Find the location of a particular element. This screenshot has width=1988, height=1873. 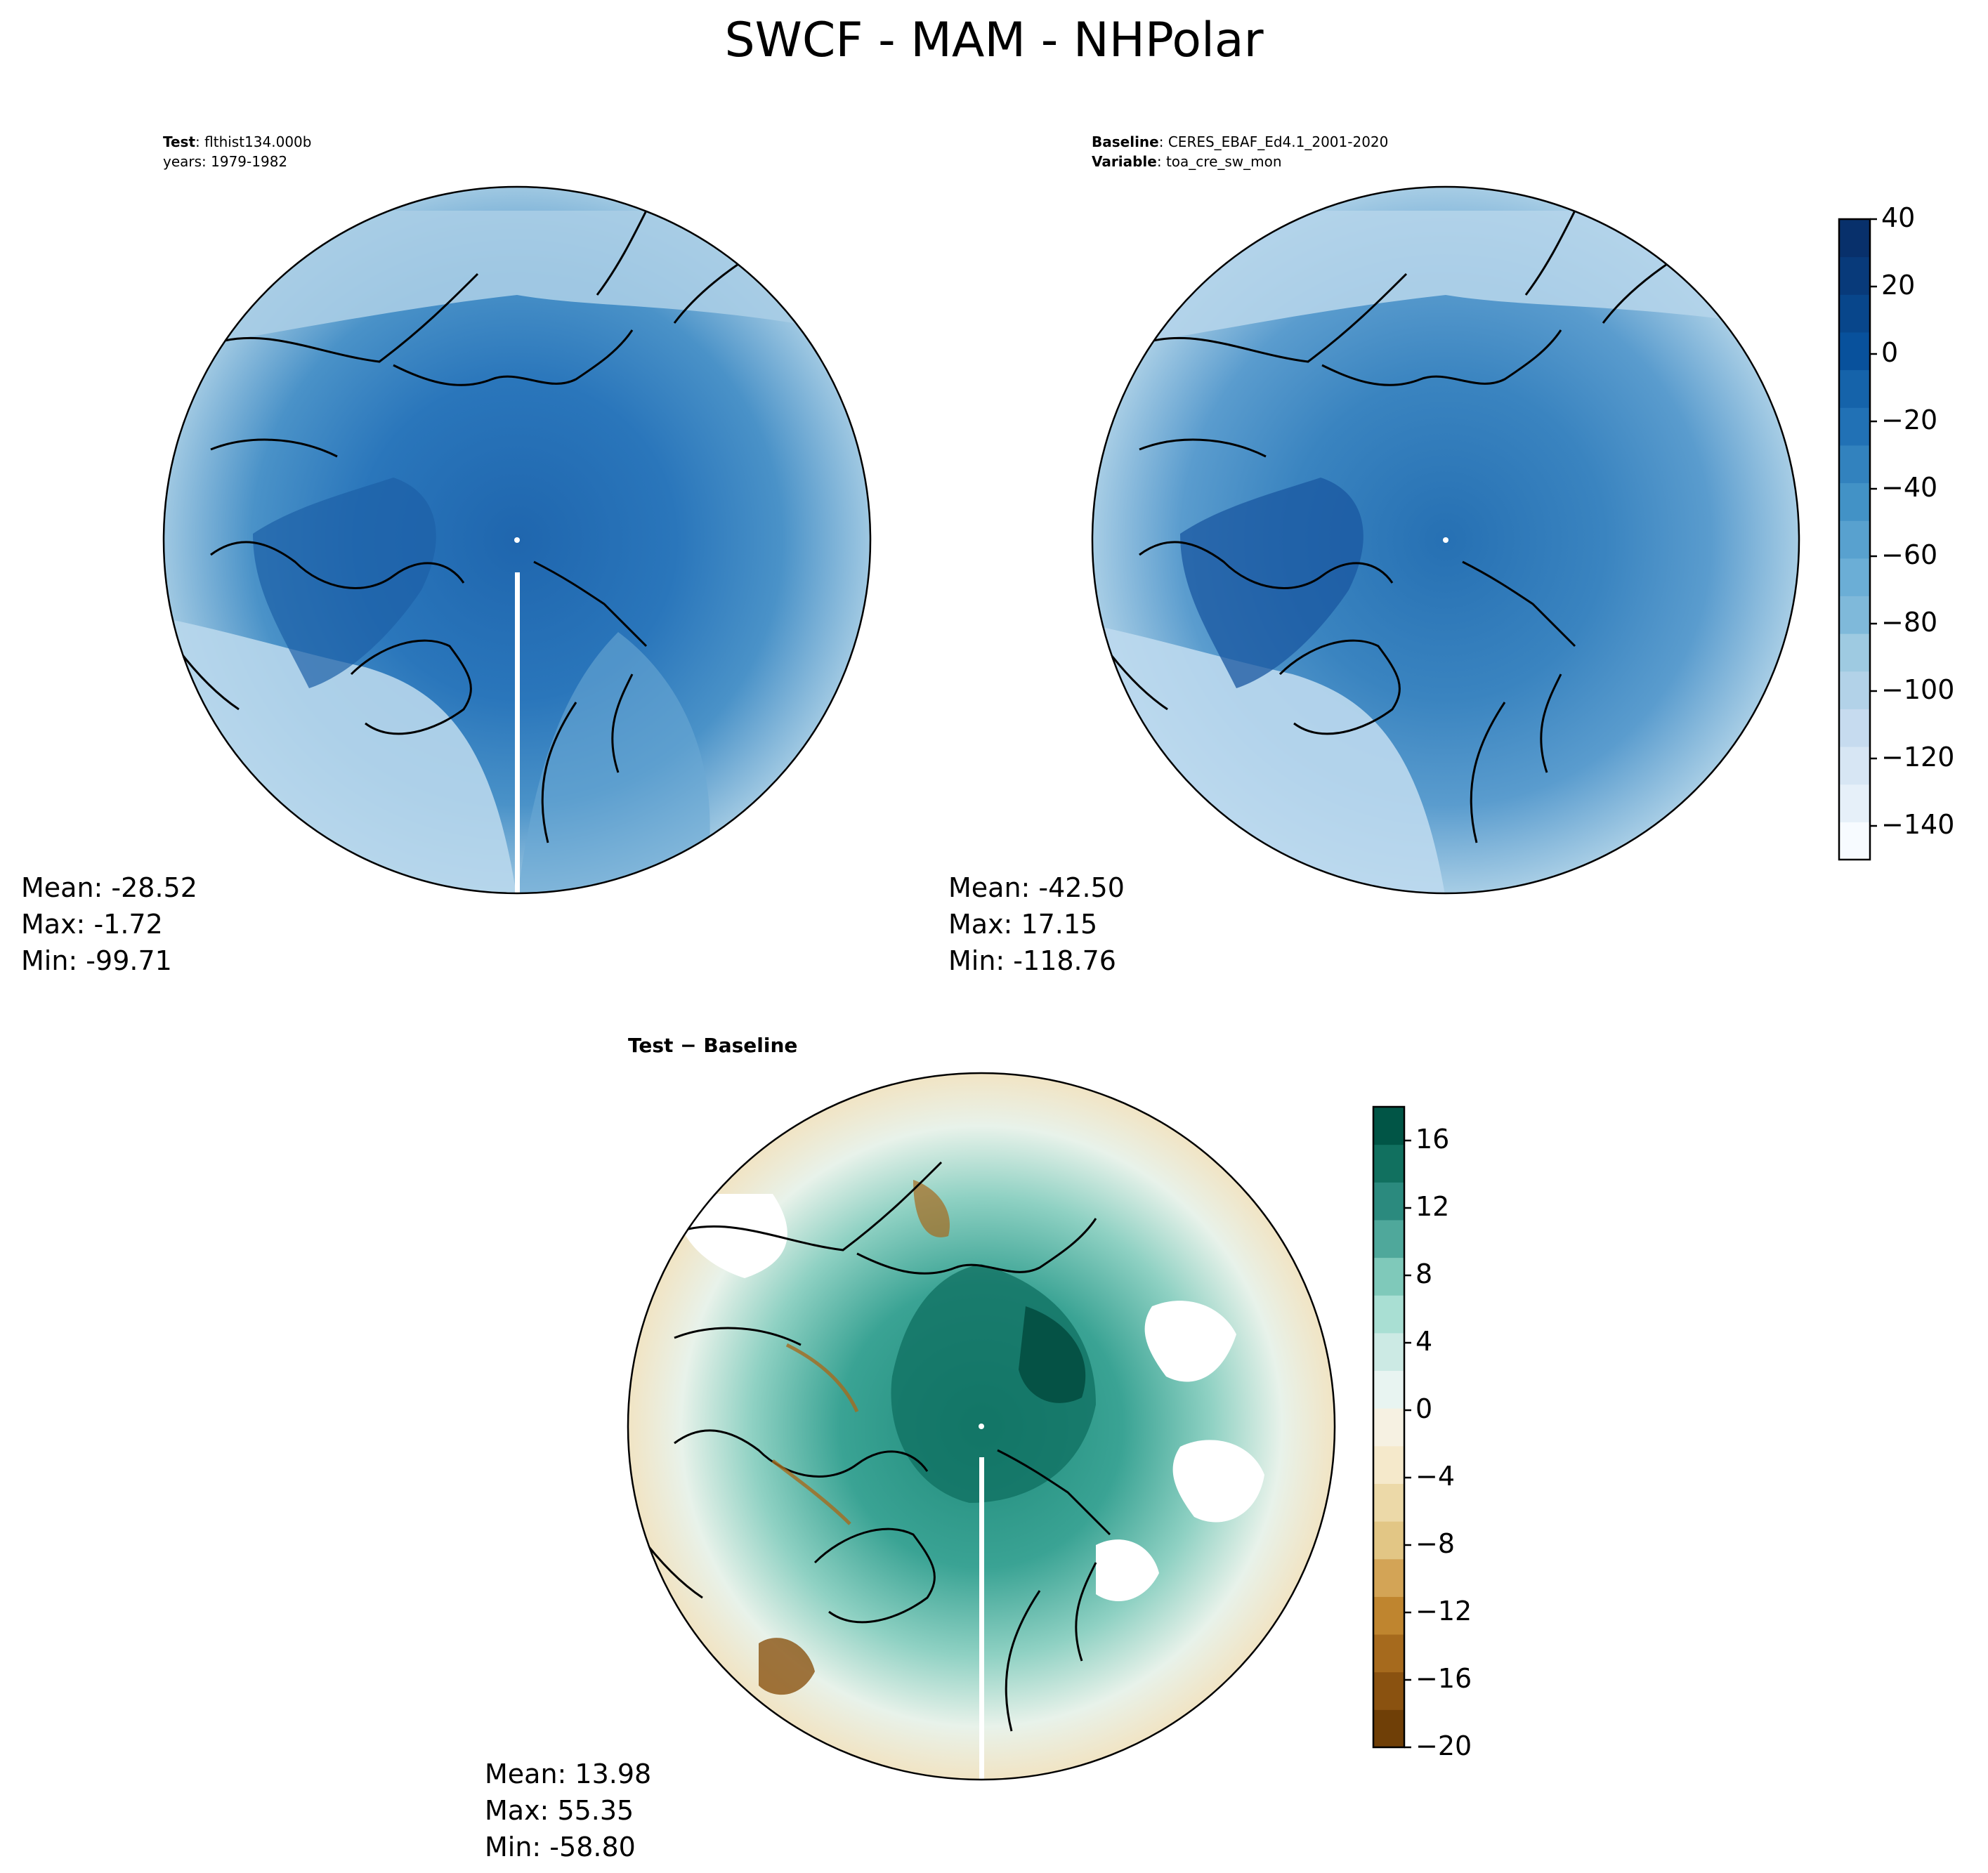

baseline-max: Max: 17.15 is located at coordinates (1023, 924).